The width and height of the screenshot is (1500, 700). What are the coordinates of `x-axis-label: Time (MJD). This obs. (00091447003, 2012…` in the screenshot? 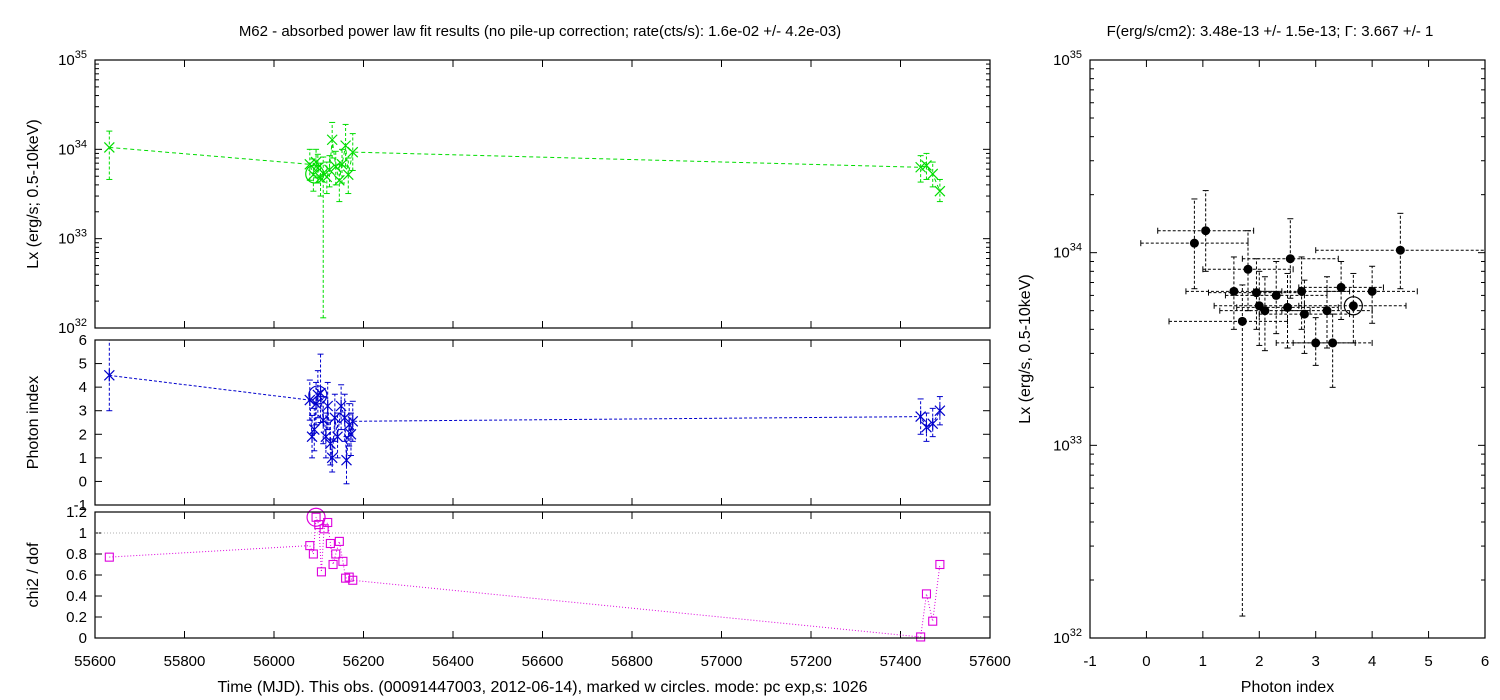 It's located at (542, 687).